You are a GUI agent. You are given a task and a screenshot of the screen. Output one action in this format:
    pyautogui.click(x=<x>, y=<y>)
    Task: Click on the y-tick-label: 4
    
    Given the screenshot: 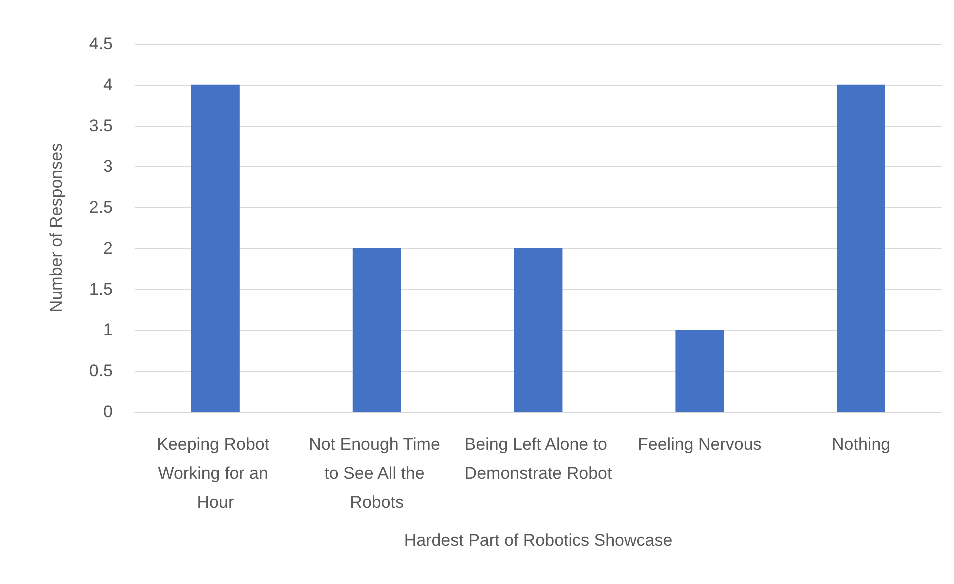 What is the action you would take?
    pyautogui.click(x=108, y=84)
    